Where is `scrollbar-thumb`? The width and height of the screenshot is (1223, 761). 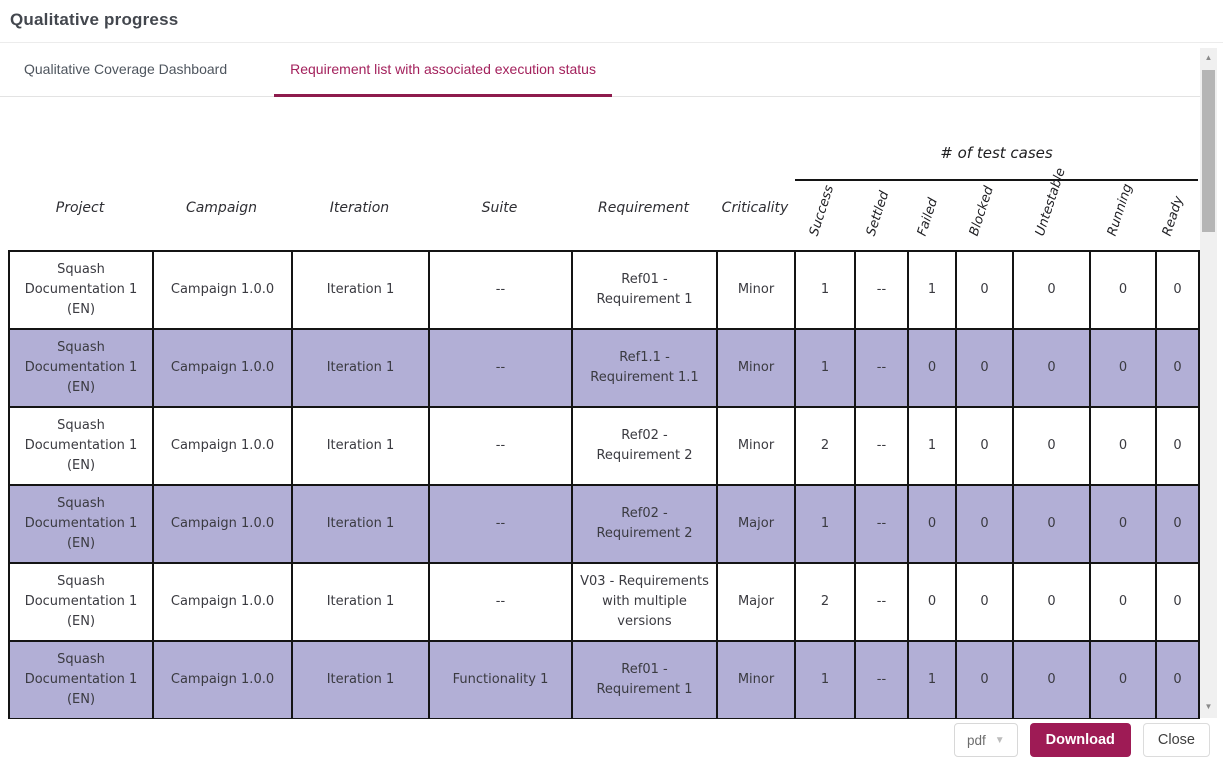
scrollbar-thumb is located at coordinates (1208, 151).